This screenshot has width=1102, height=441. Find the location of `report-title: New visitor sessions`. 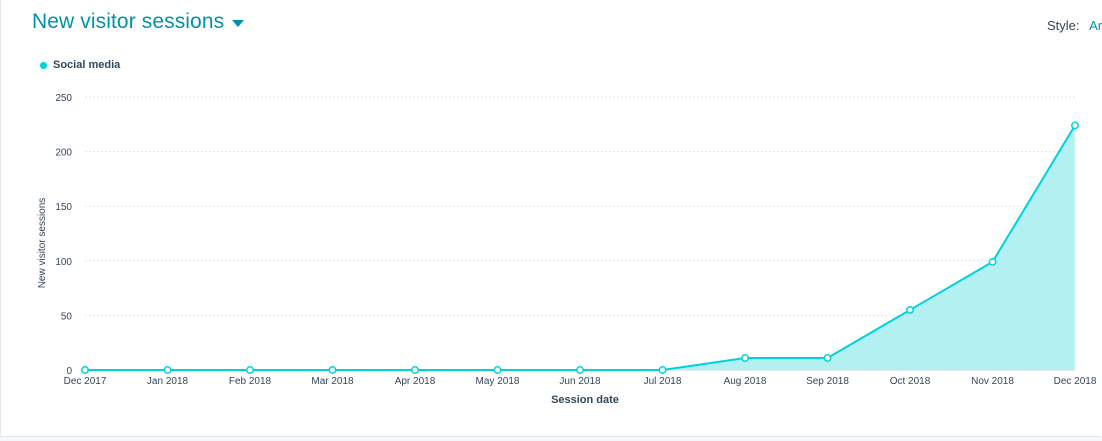

report-title: New visitor sessions is located at coordinates (128, 21).